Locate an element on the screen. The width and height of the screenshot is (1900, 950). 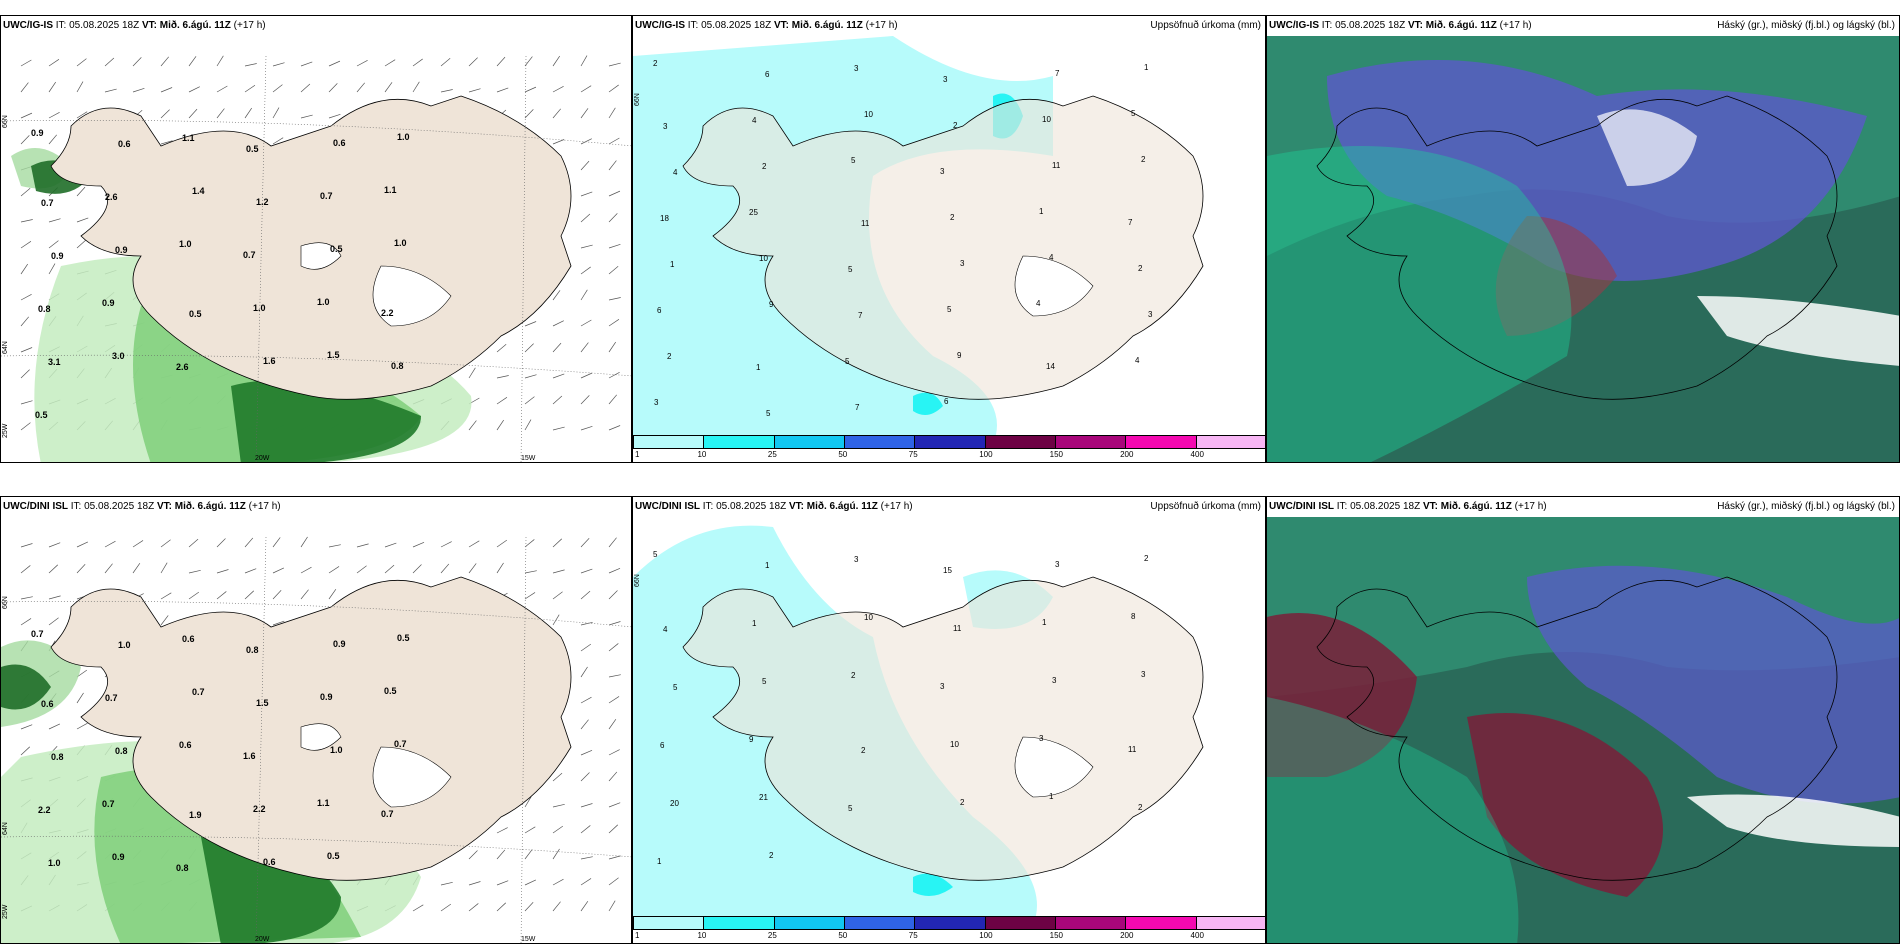
value-label: 4 is located at coordinates (1051, 257).